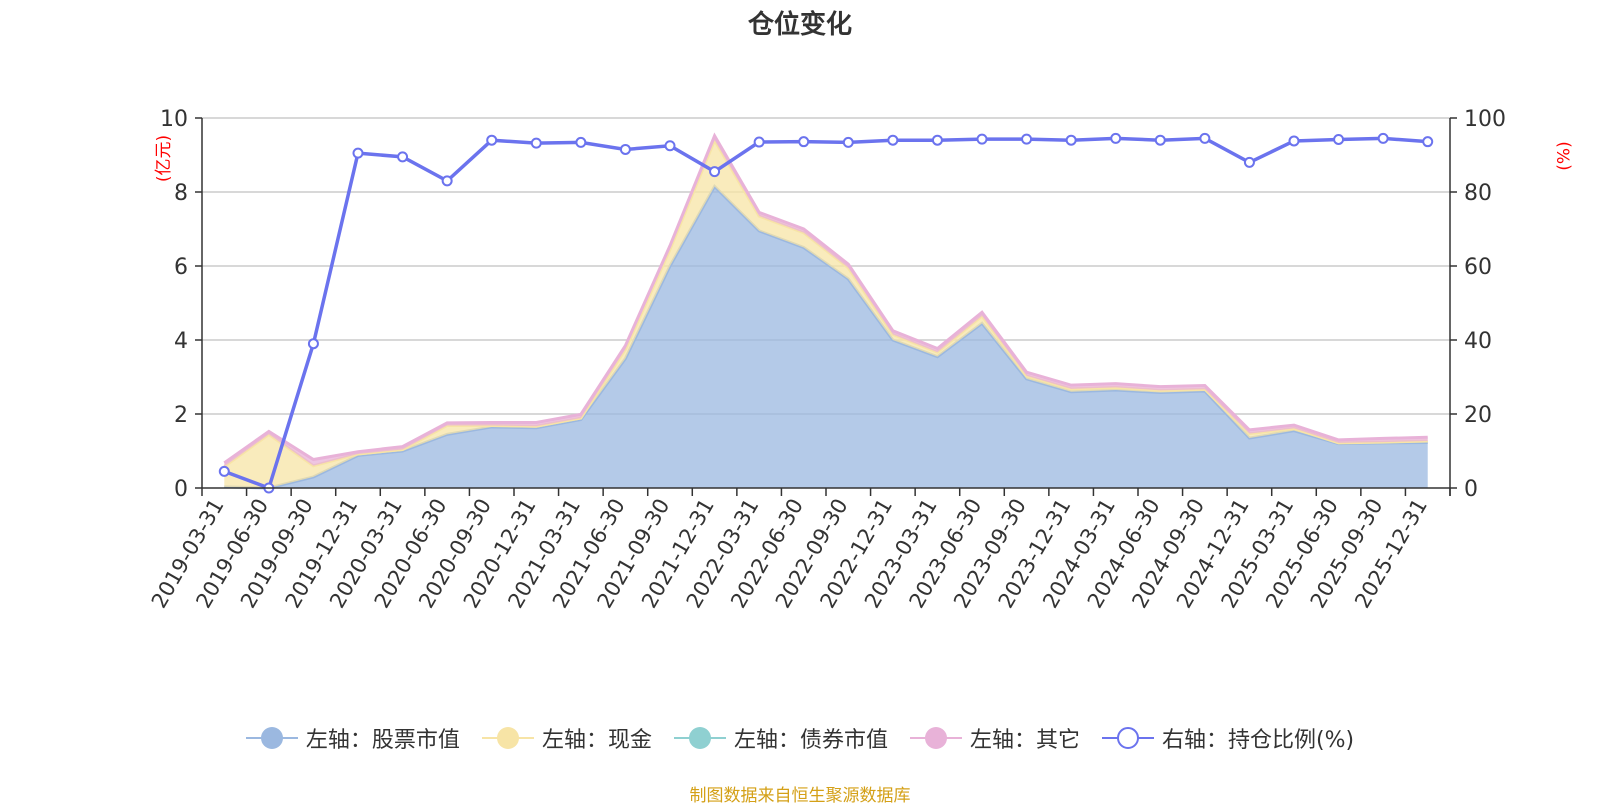  Describe the element at coordinates (799, 25) in the screenshot. I see `chart-title: 仓位变化` at that location.